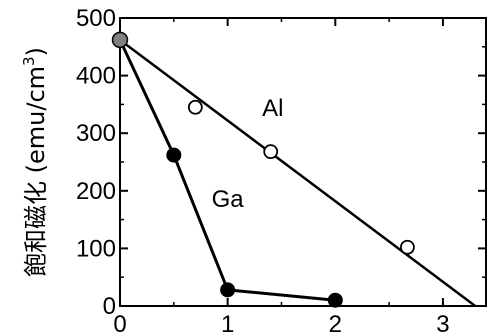 This screenshot has width=496, height=334. I want to click on y-axis-label-main: 飽和磁化 (emu/cm, so click(36, 171).